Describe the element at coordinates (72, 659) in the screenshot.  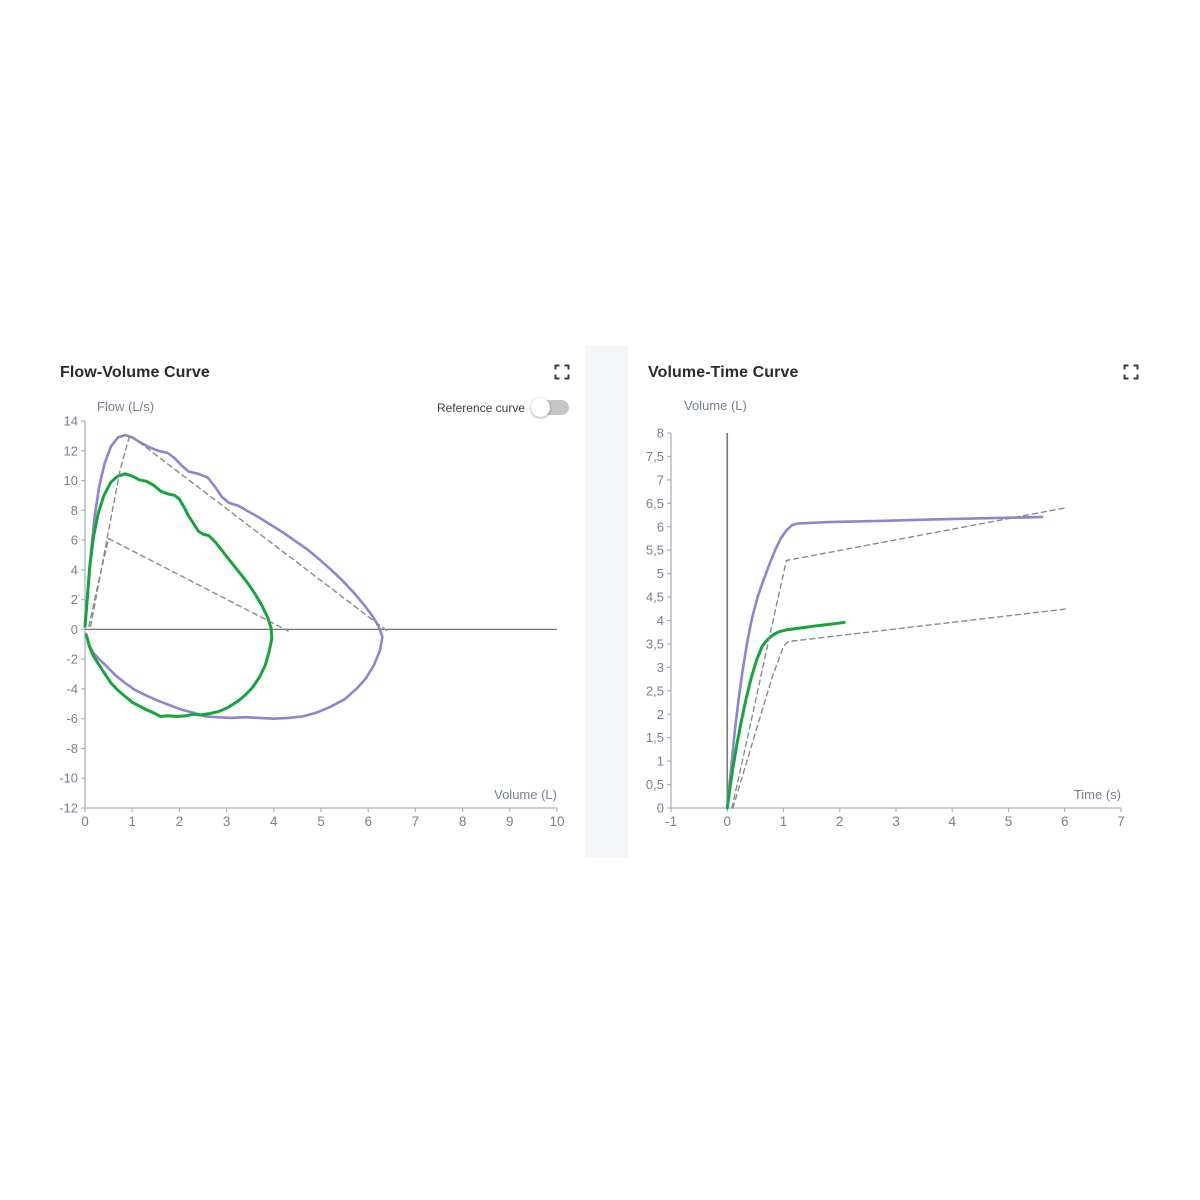
I see `svg-text: -2` at that location.